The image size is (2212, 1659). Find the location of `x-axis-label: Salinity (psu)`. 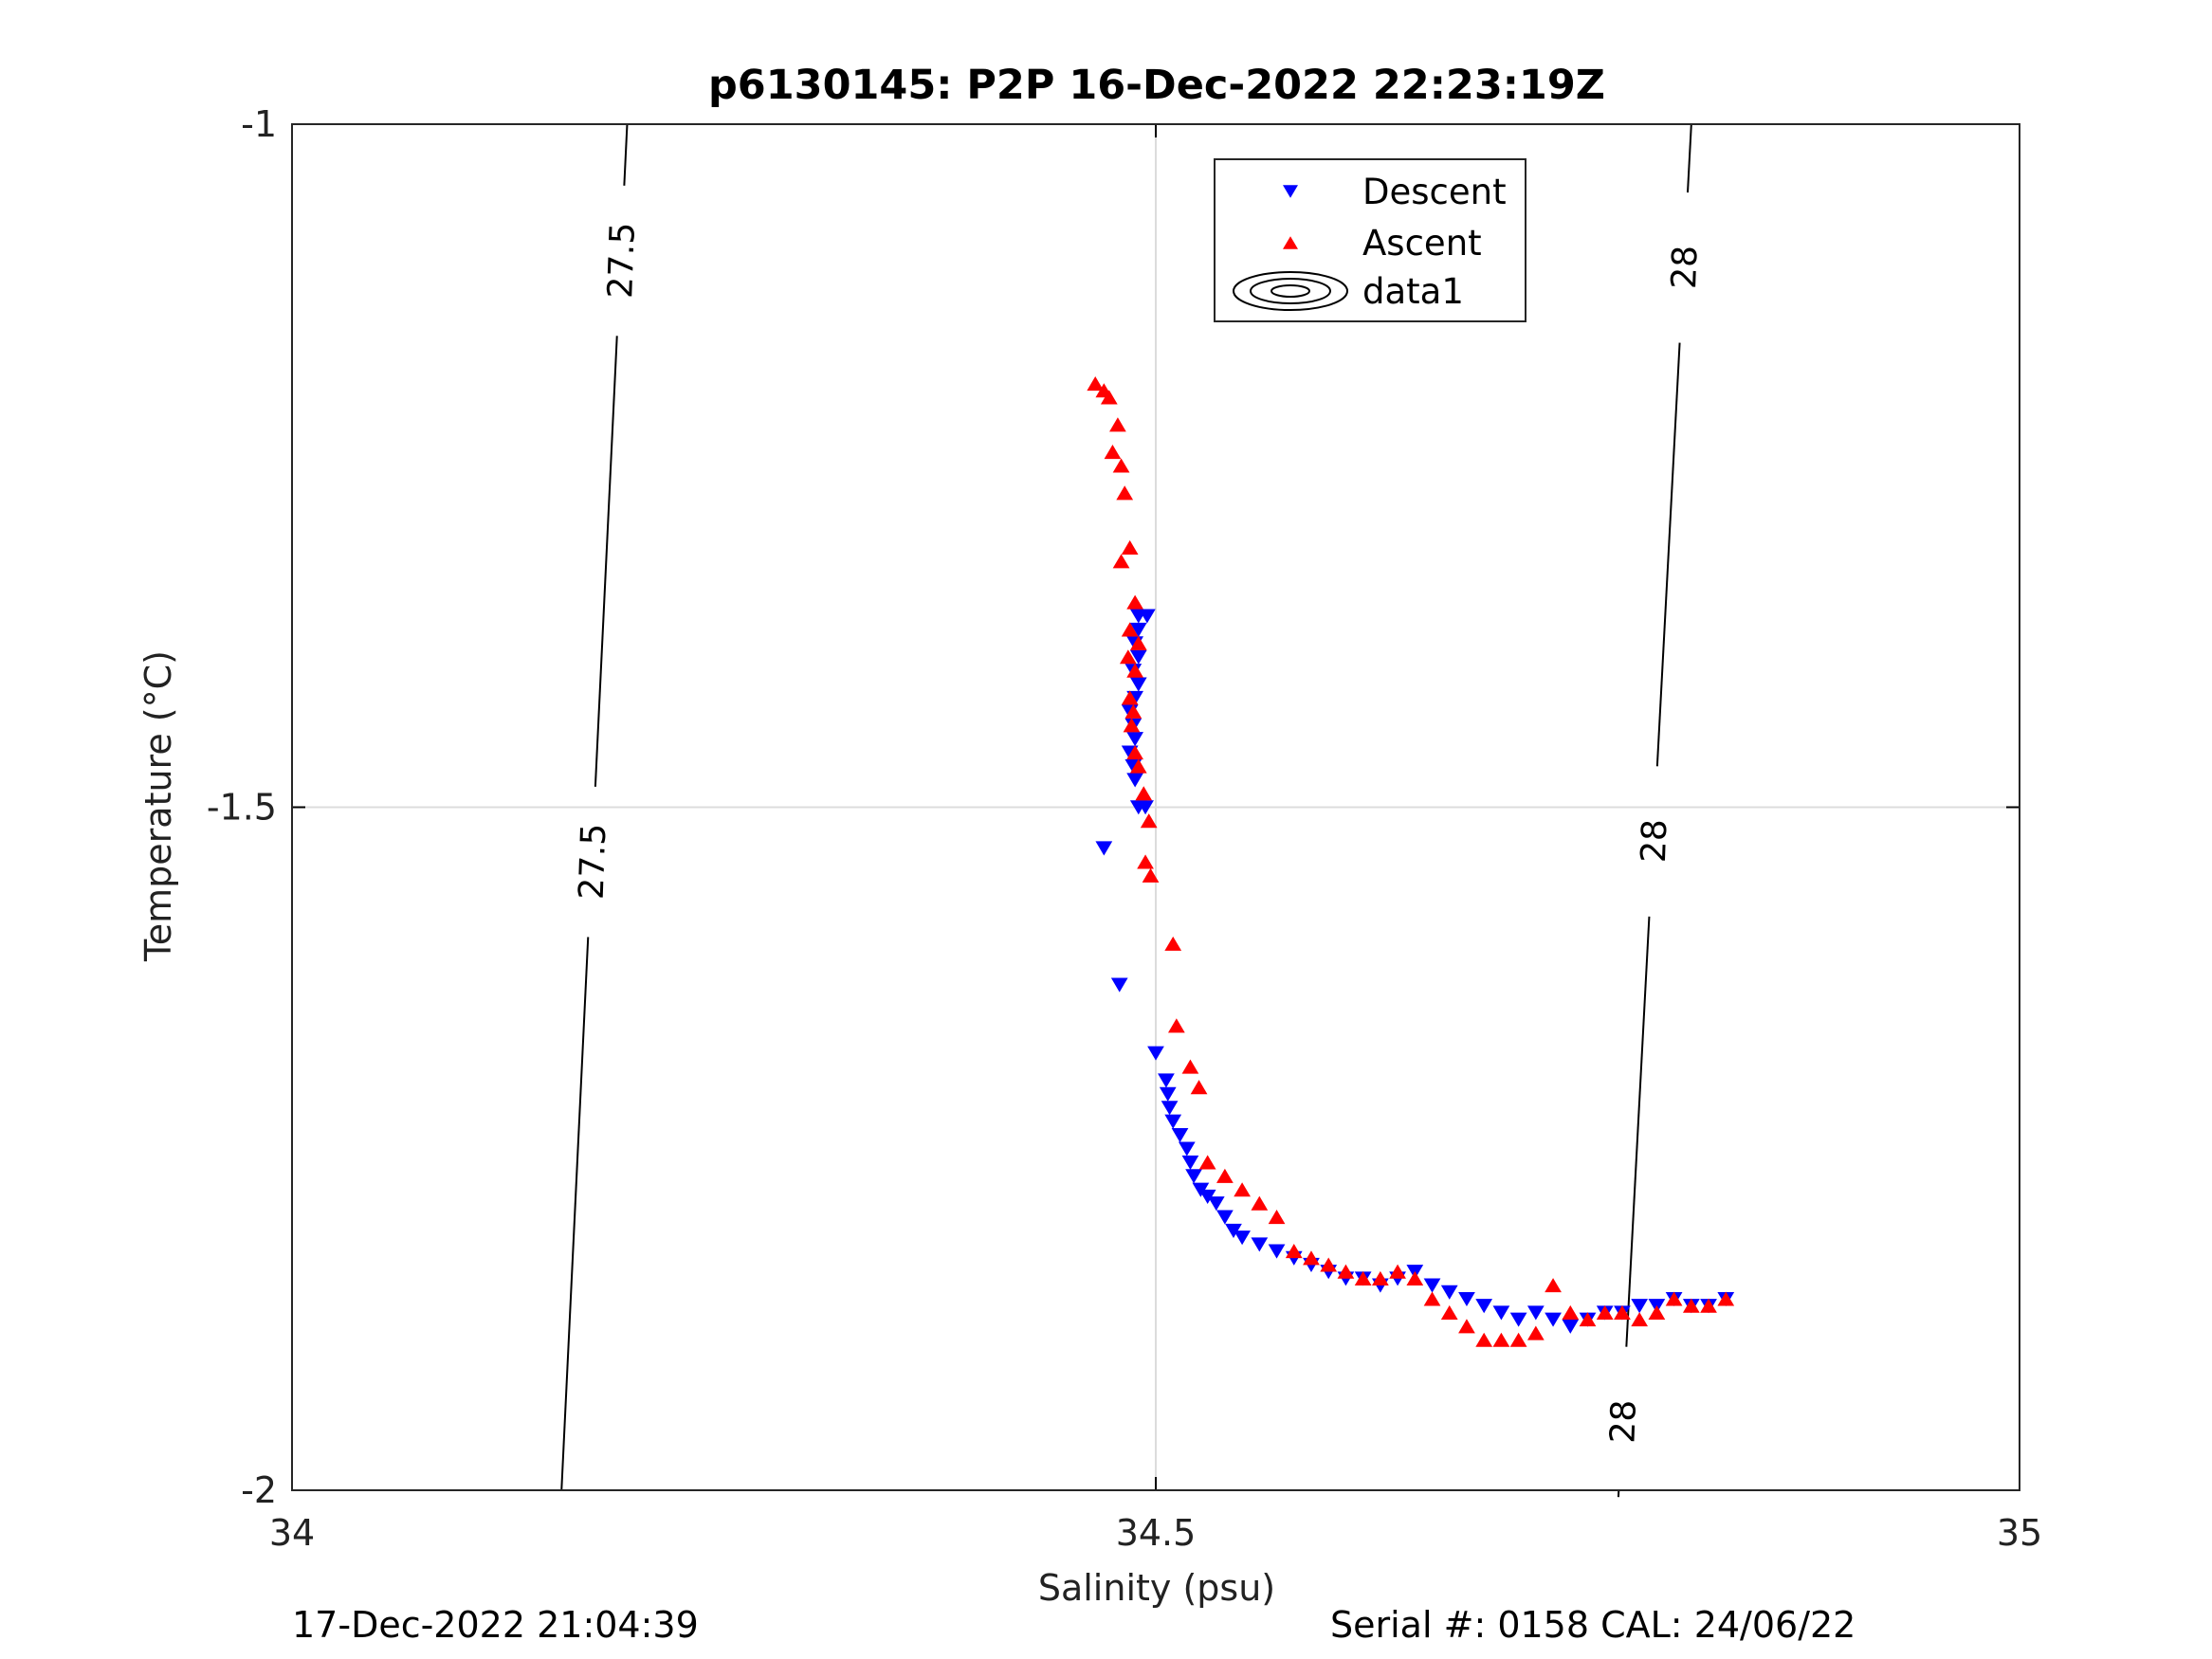

x-axis-label: Salinity (psu) is located at coordinates (1156, 1588).